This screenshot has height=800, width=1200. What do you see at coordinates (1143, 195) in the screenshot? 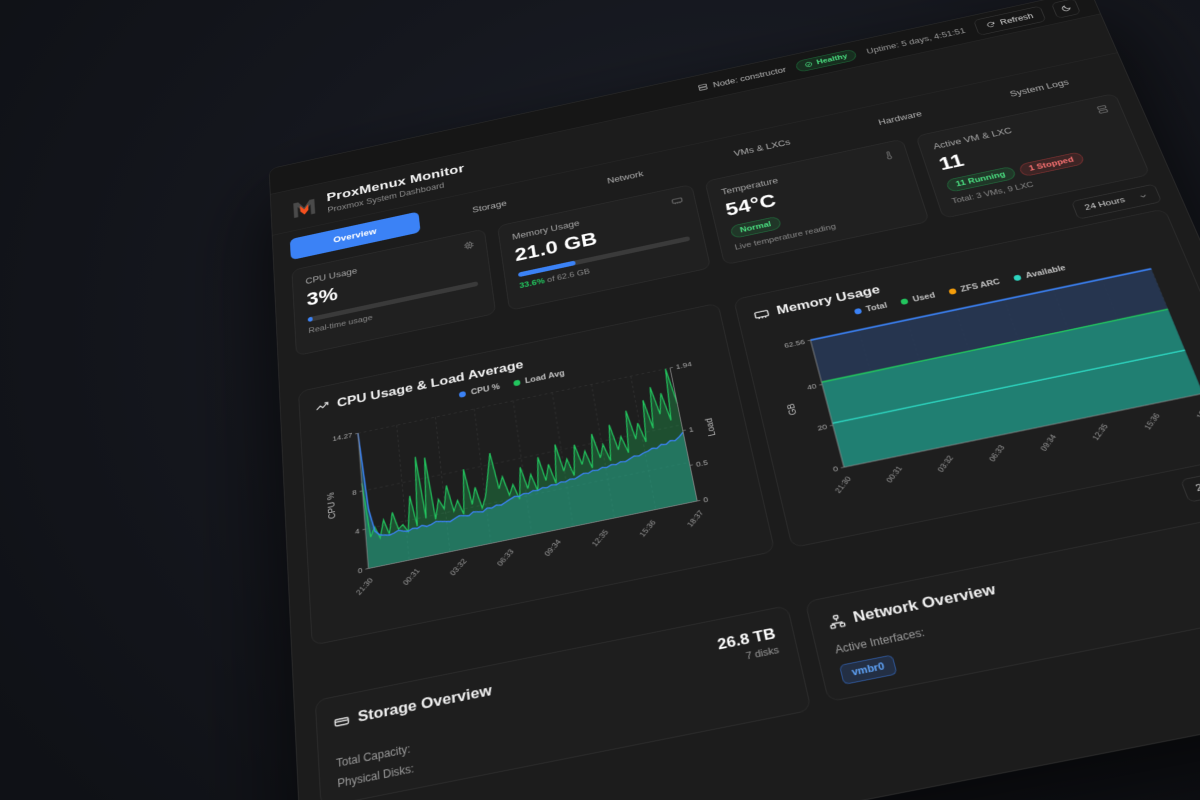
I see `chevron-down-icon` at bounding box center [1143, 195].